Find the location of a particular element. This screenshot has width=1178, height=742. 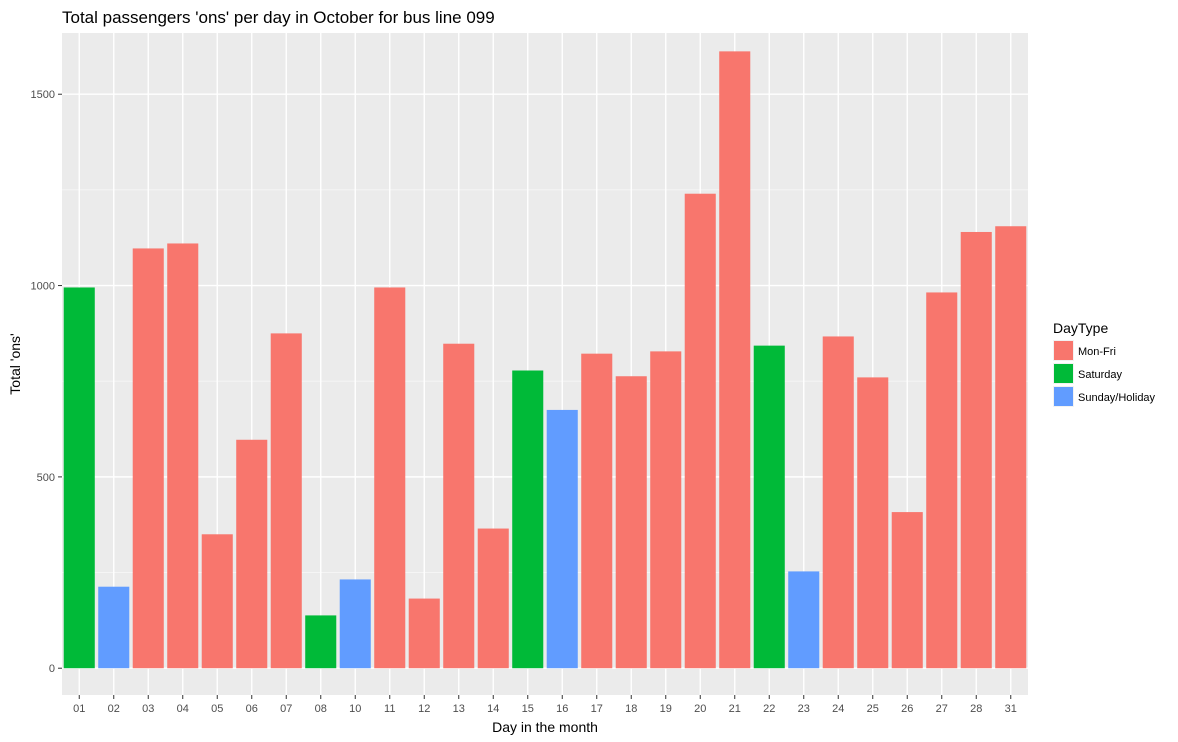

legend-label: Sunday/Holiday is located at coordinates (1117, 398).